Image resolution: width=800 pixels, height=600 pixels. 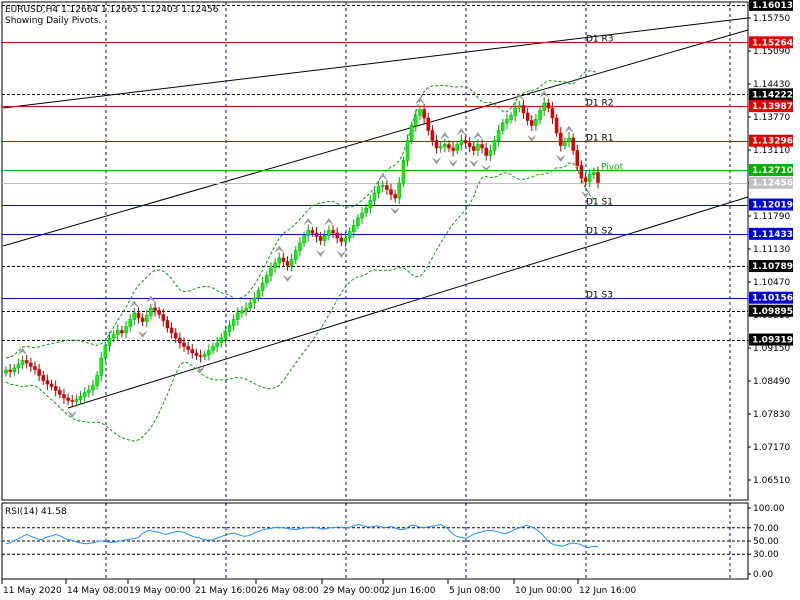 What do you see at coordinates (599, 296) in the screenshot?
I see `pivot-name-label: D1 S3` at bounding box center [599, 296].